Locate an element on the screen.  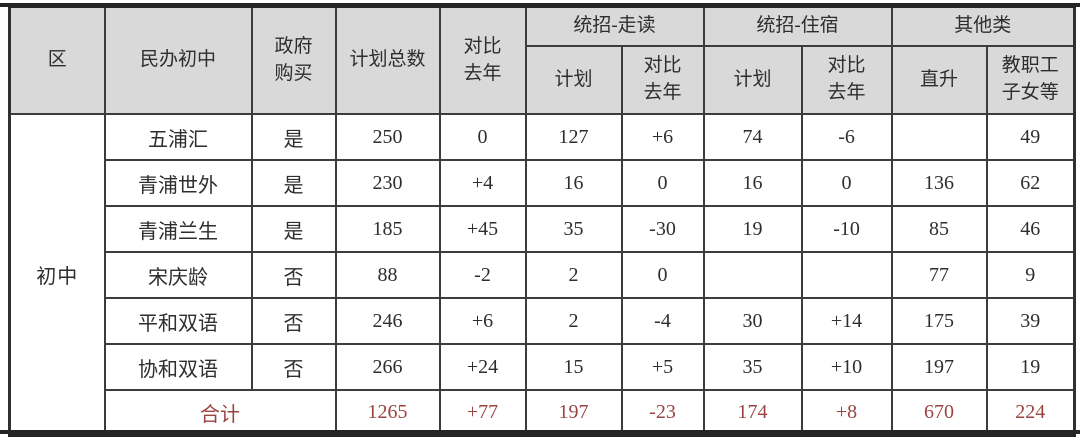
cell-staff-children: 39 is located at coordinates (1030, 321).